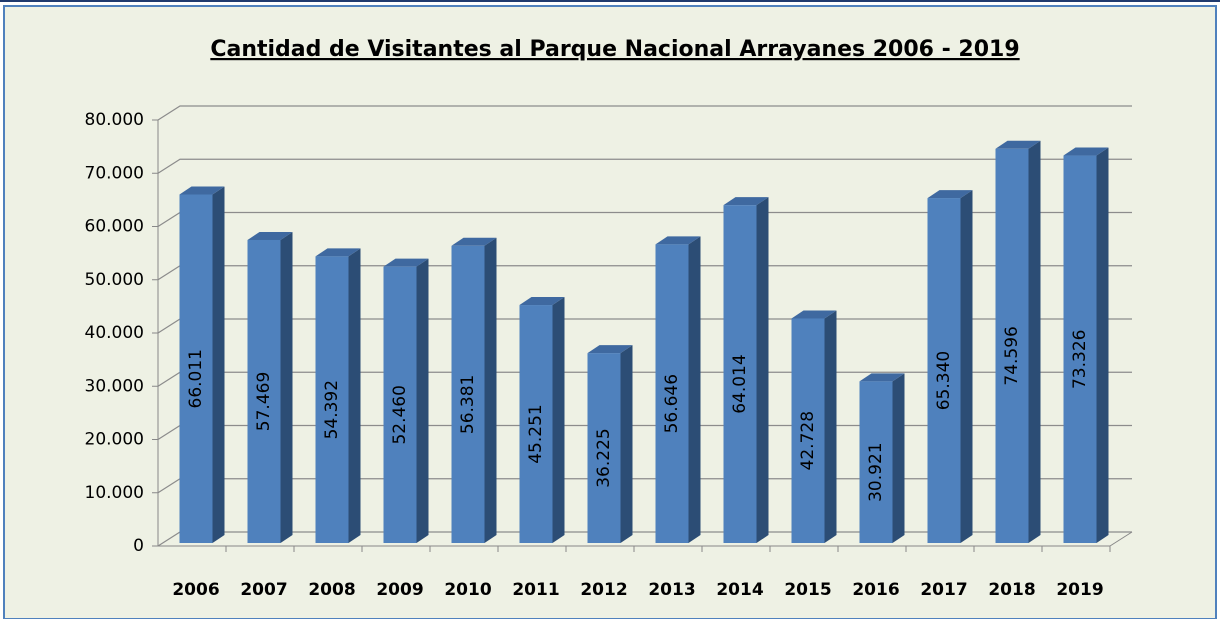 This screenshot has height=619, width=1220. What do you see at coordinates (114, 333) in the screenshot?
I see `y-tick-label: 40.000` at bounding box center [114, 333].